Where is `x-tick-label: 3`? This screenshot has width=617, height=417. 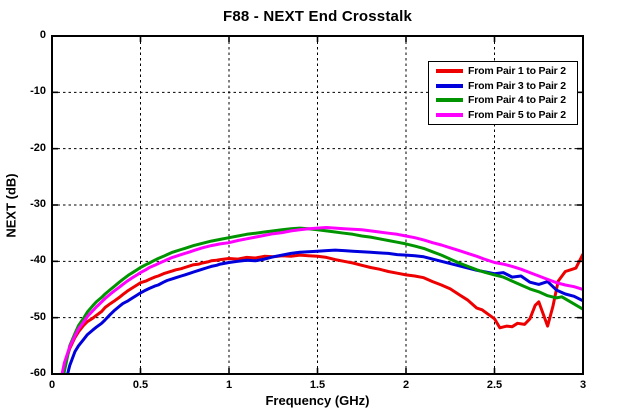 x-tick-label: 3 is located at coordinates (583, 385).